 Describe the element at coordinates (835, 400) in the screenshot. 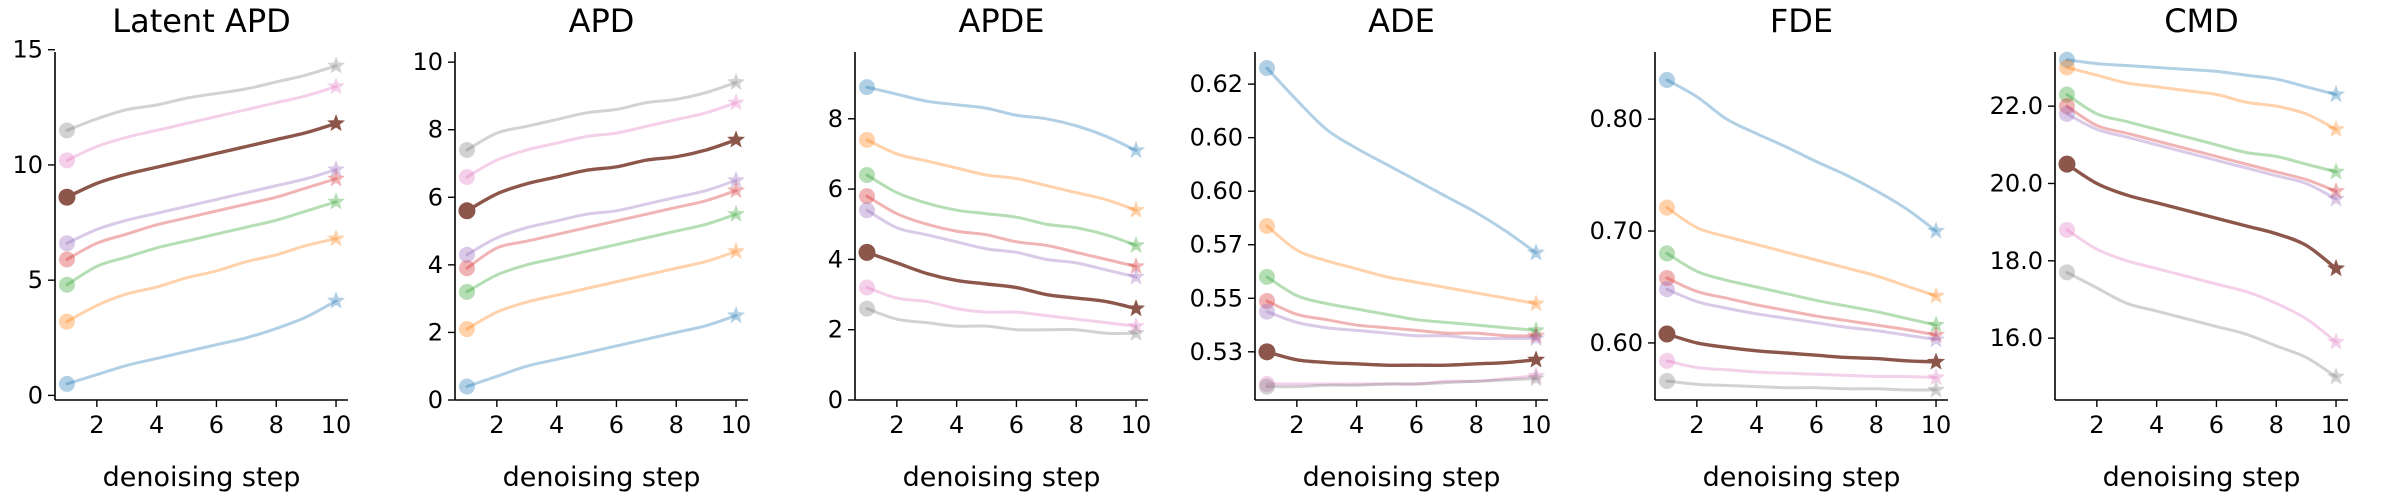

I see `y-tick-label: 0` at that location.